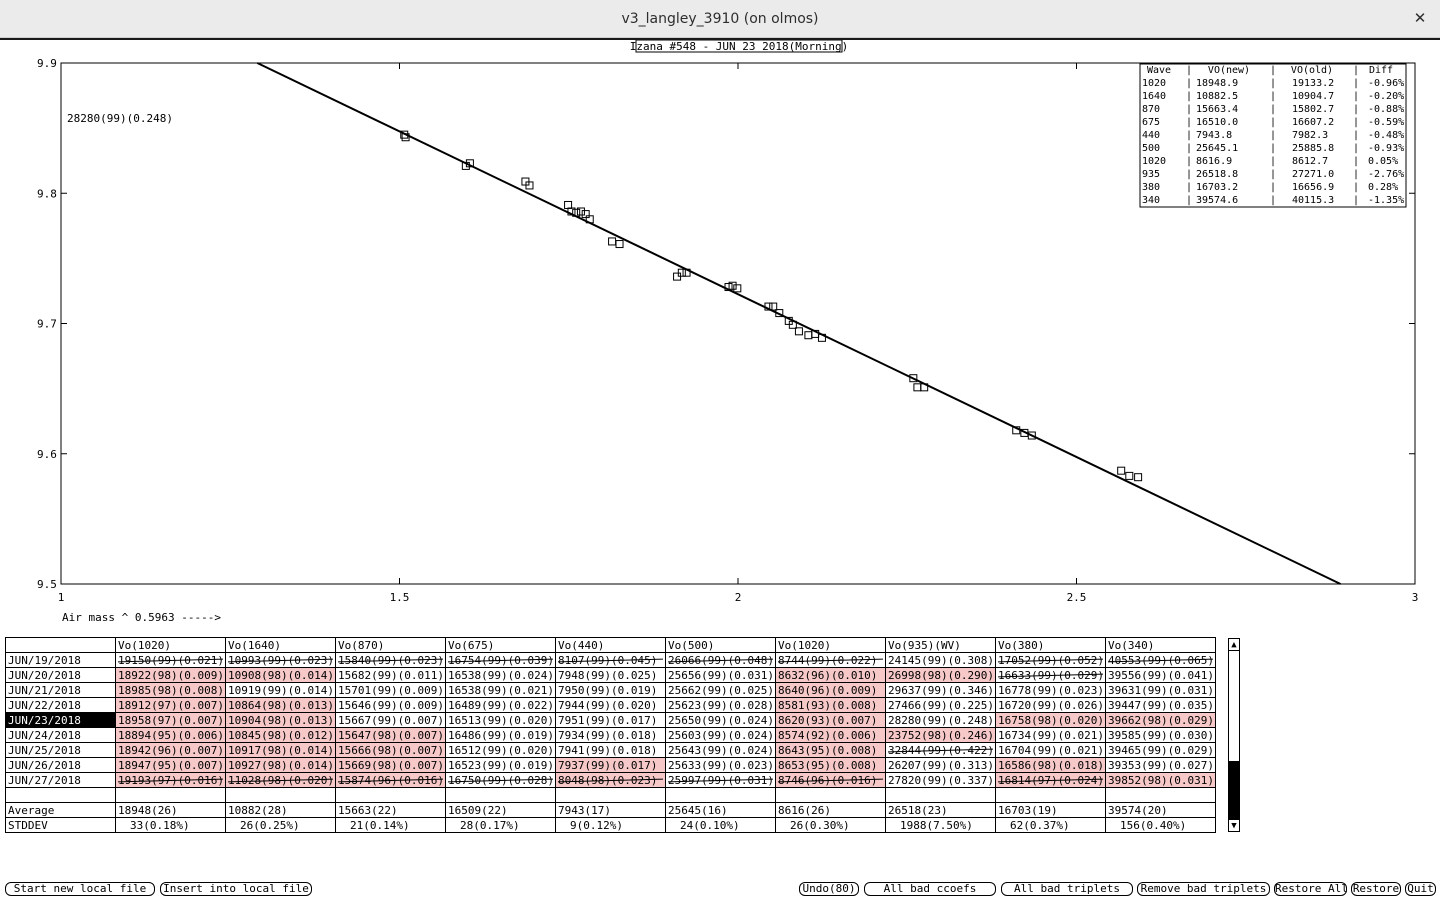 The height and width of the screenshot is (900, 1440). Describe the element at coordinates (170, 765) in the screenshot. I see `table-cell: 18947(95)(0.007)` at that location.